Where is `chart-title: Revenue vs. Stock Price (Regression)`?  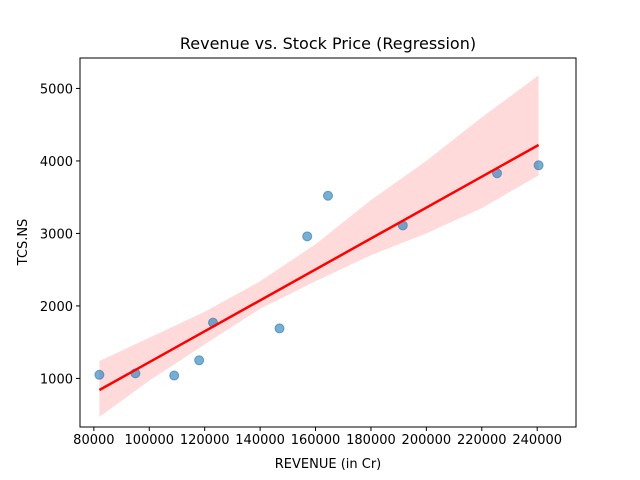 chart-title: Revenue vs. Stock Price (Regression) is located at coordinates (328, 43).